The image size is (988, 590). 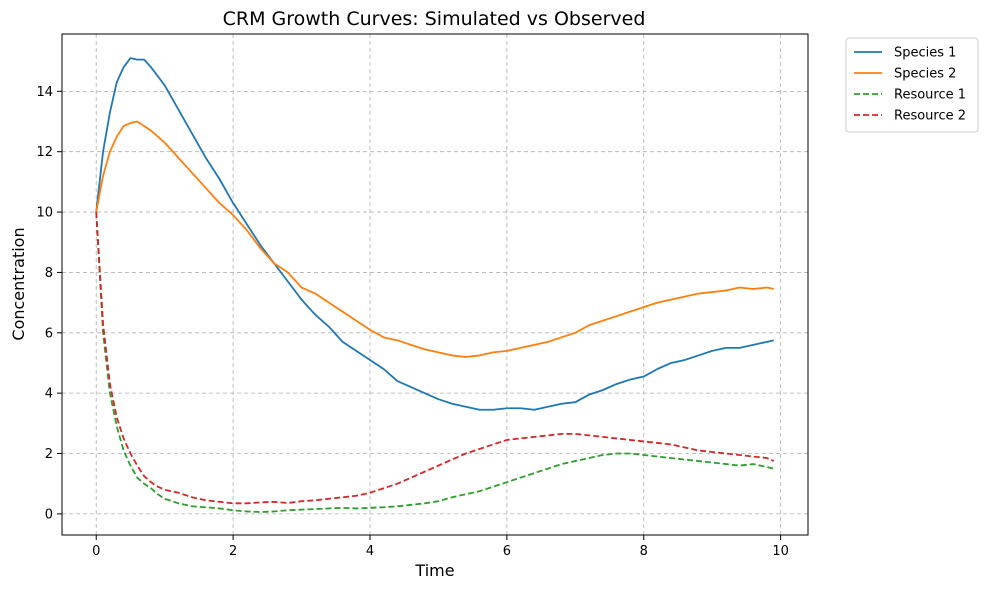 What do you see at coordinates (18, 283) in the screenshot?
I see `y-axis-title: Concentration` at bounding box center [18, 283].